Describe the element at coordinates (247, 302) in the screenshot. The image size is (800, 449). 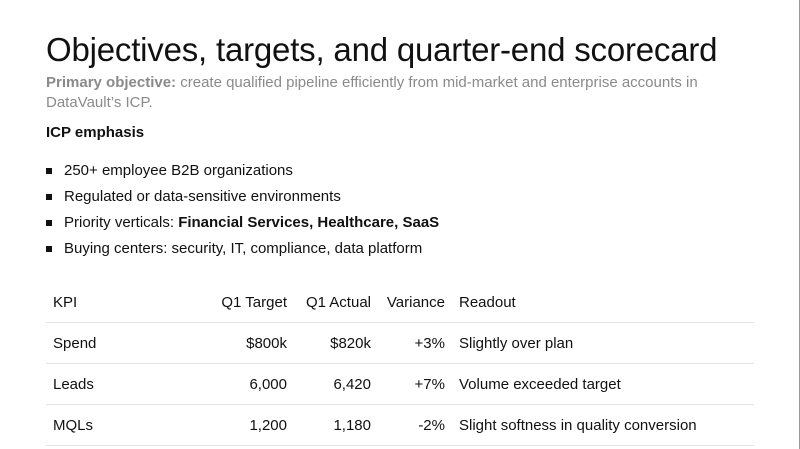
I see `column-header: Q1 Target` at that location.